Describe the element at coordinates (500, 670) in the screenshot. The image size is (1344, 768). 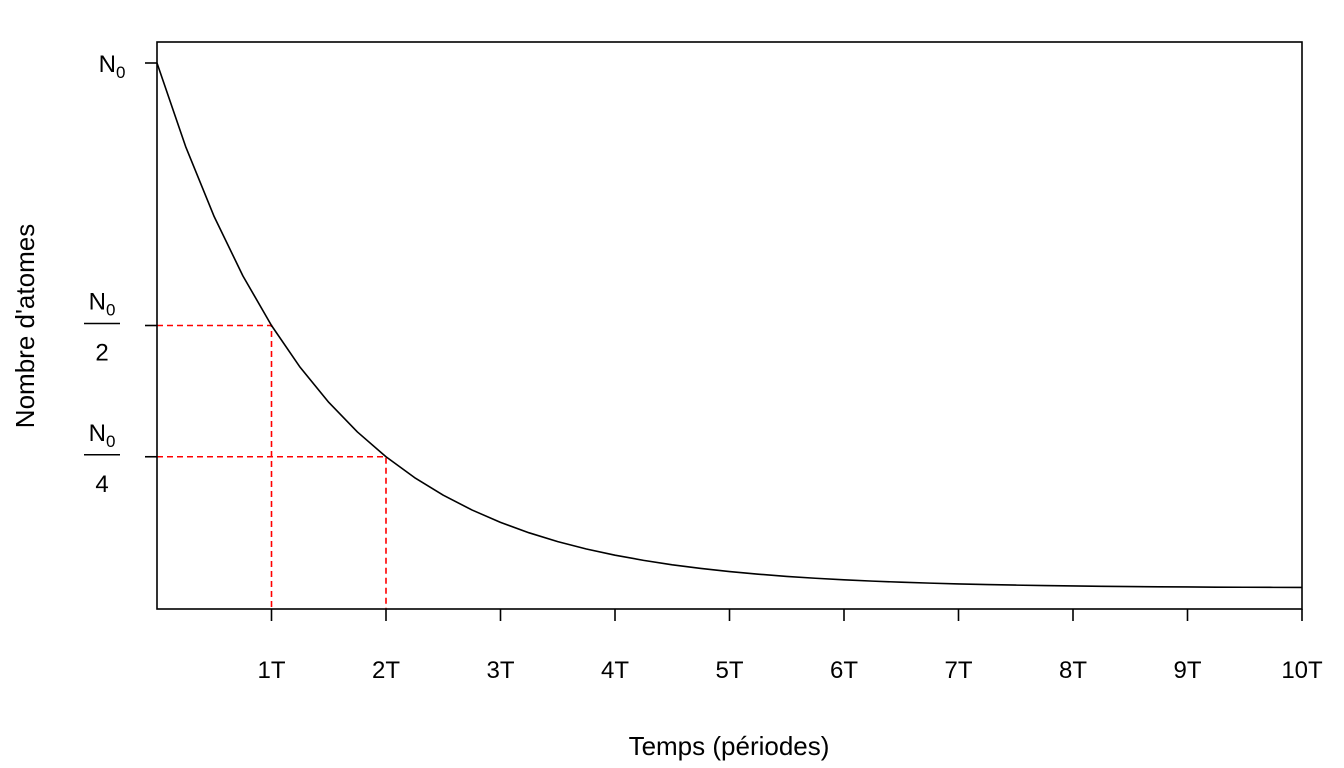
I see `x-tick-label: 3T` at that location.